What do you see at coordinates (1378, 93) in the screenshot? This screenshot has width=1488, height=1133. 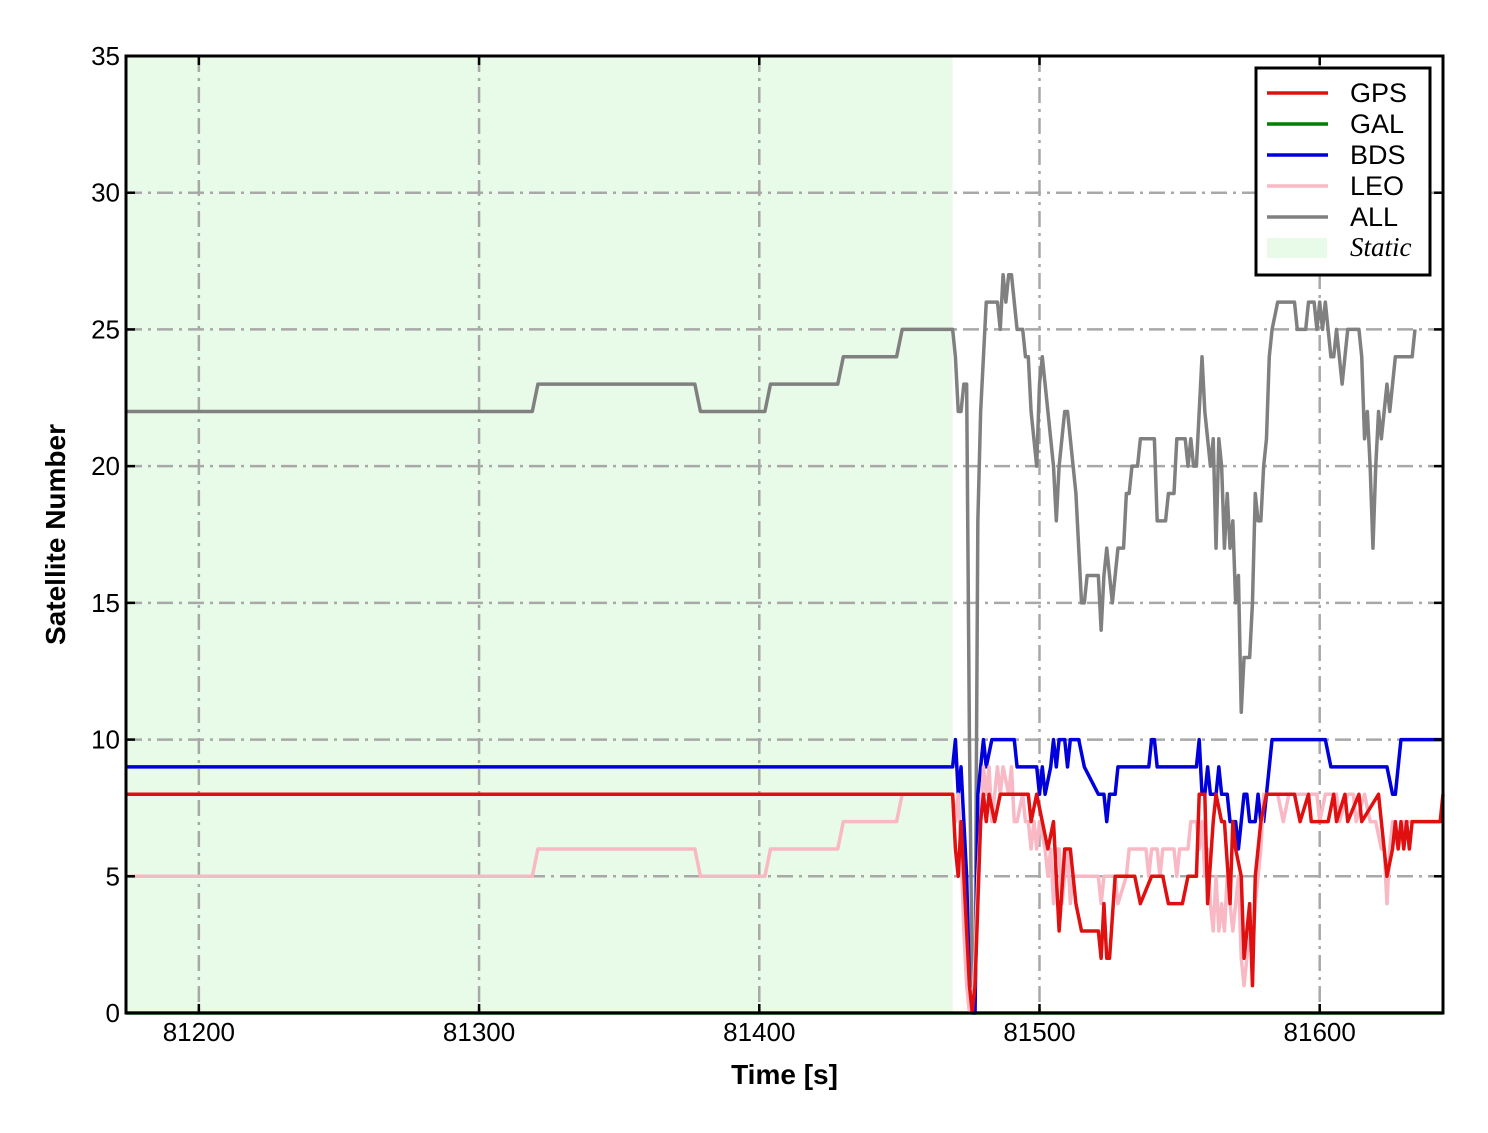 I see `legend-label-gps: GPS` at bounding box center [1378, 93].